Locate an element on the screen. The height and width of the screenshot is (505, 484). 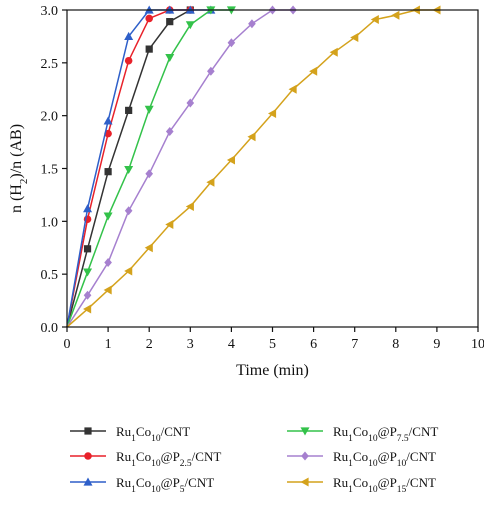
legend-label: Ru1Co10@P5/CNT is located at coordinates (165, 485).